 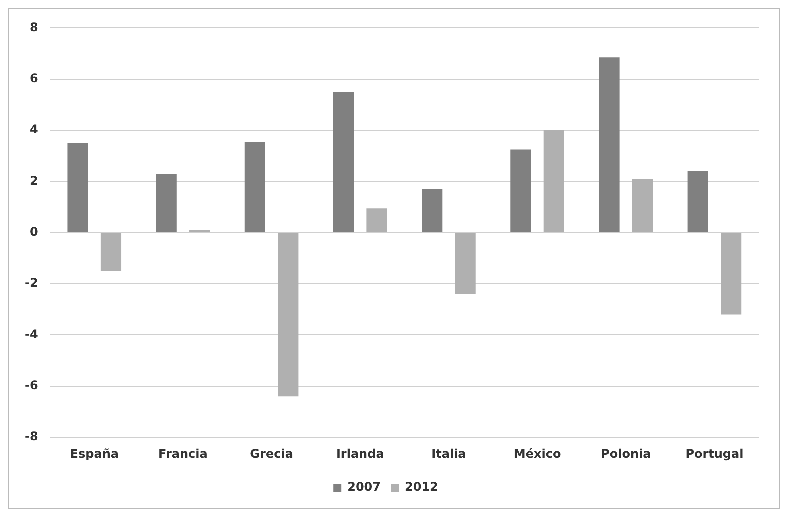 What do you see at coordinates (34, 232) in the screenshot?
I see `y-tick-label: 0` at bounding box center [34, 232].